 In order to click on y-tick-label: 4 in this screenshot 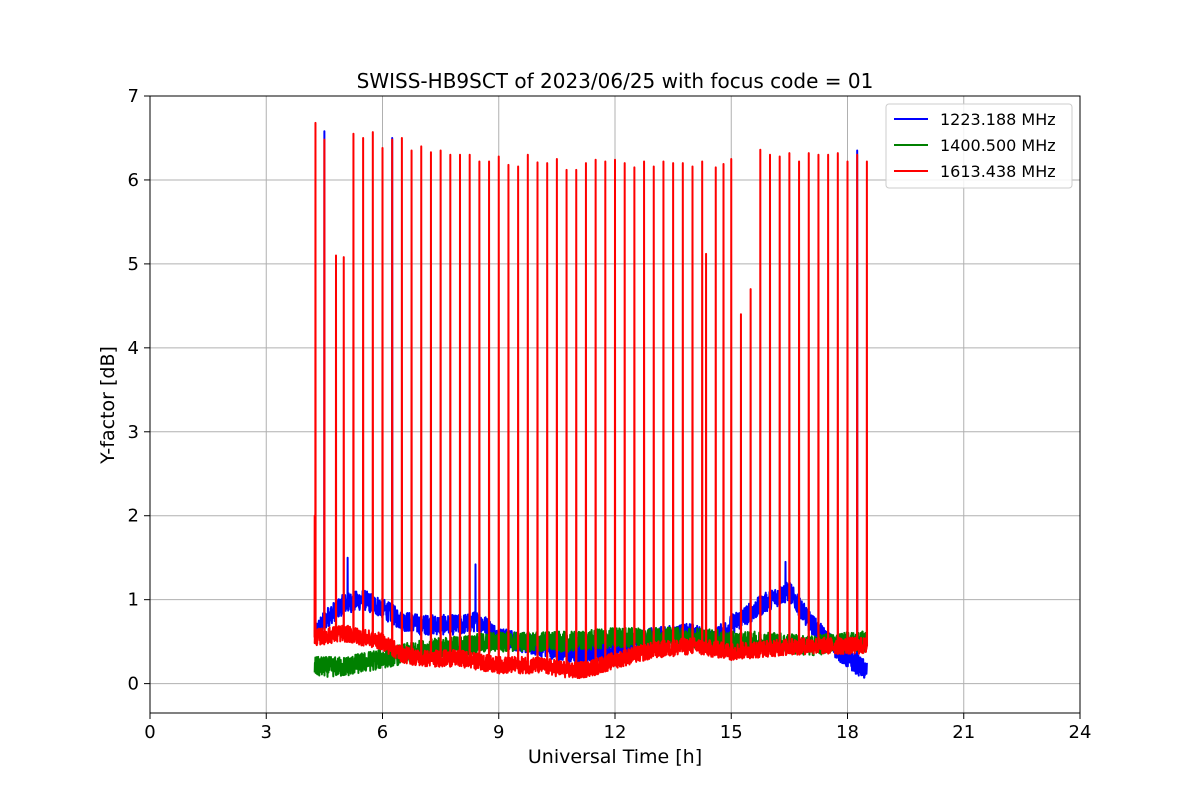, I will do `click(133, 348)`.